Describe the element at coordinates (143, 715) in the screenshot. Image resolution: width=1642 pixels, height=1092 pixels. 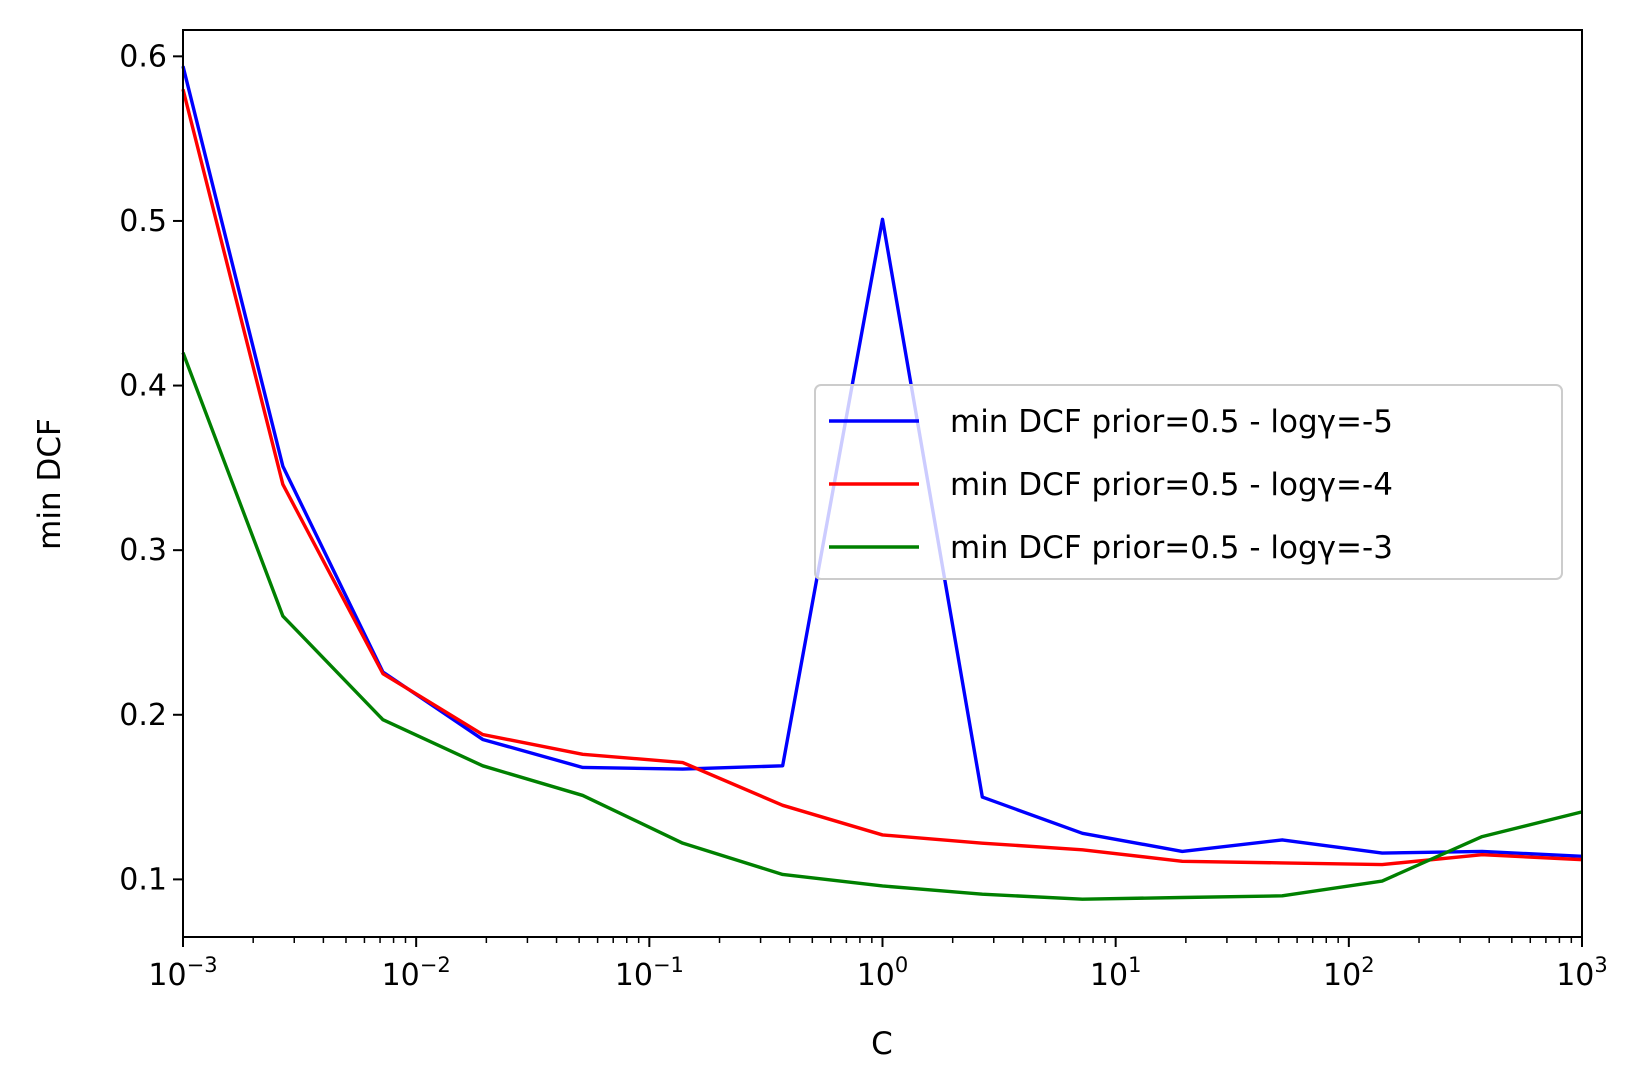
I see `y-tick-label: 0.2` at that location.